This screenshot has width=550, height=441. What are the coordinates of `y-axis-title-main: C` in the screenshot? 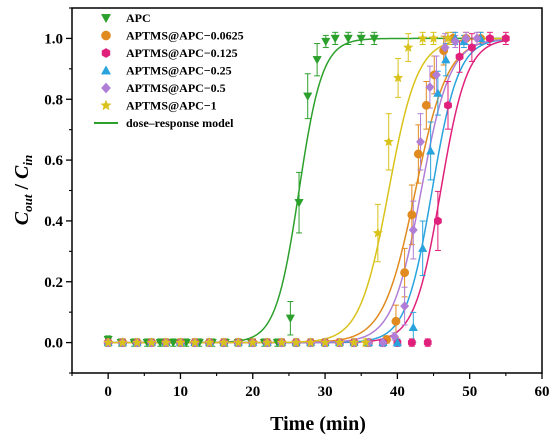 It's located at (22, 218).